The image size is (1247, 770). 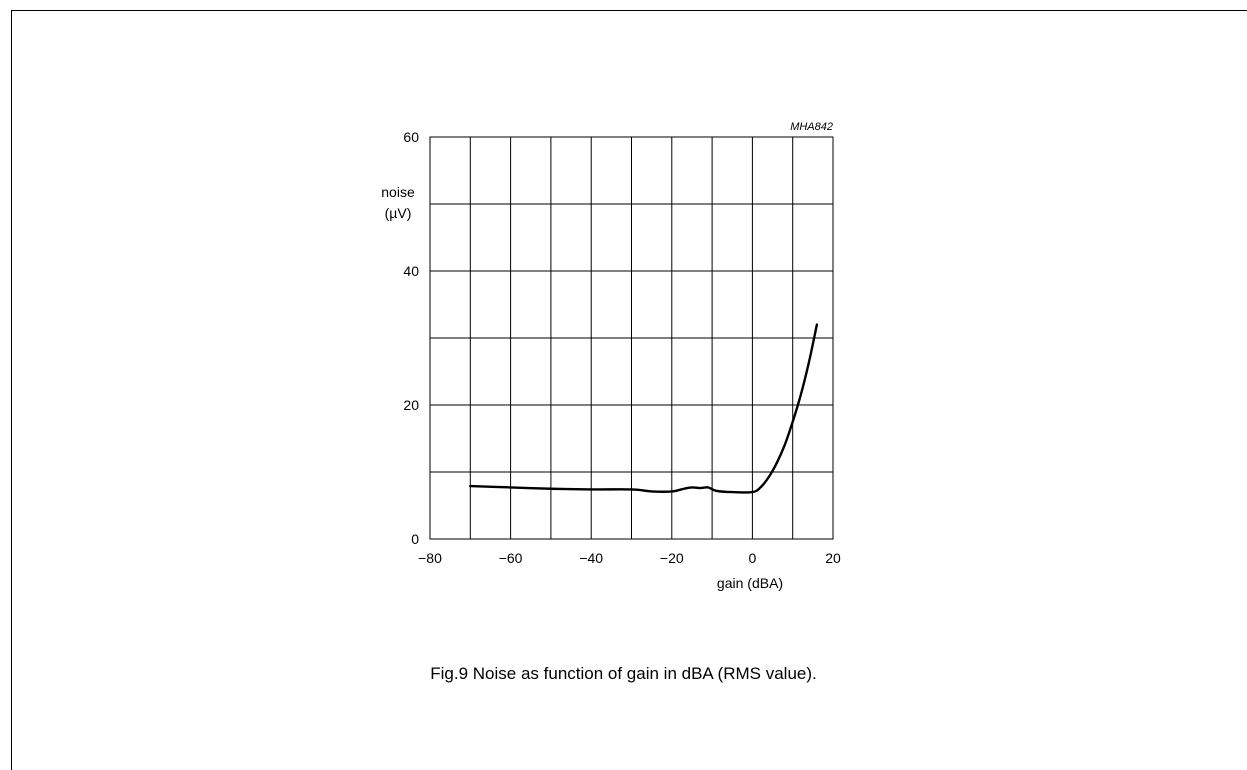 What do you see at coordinates (430, 558) in the screenshot?
I see `x-tick-label: −80` at bounding box center [430, 558].